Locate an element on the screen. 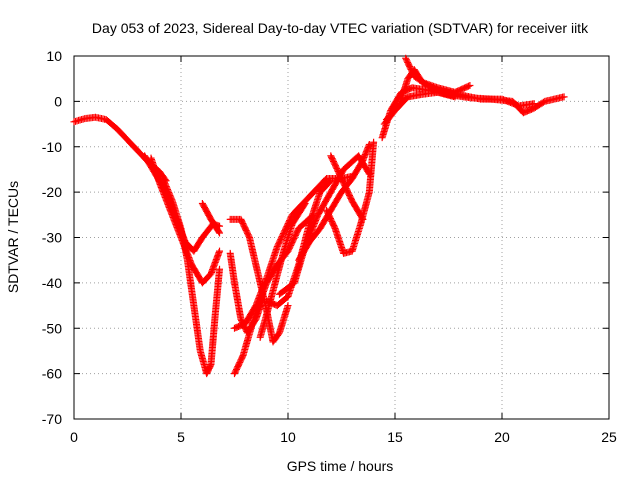 This screenshot has height=480, width=640. y-tick-label: -10 is located at coordinates (52, 147).